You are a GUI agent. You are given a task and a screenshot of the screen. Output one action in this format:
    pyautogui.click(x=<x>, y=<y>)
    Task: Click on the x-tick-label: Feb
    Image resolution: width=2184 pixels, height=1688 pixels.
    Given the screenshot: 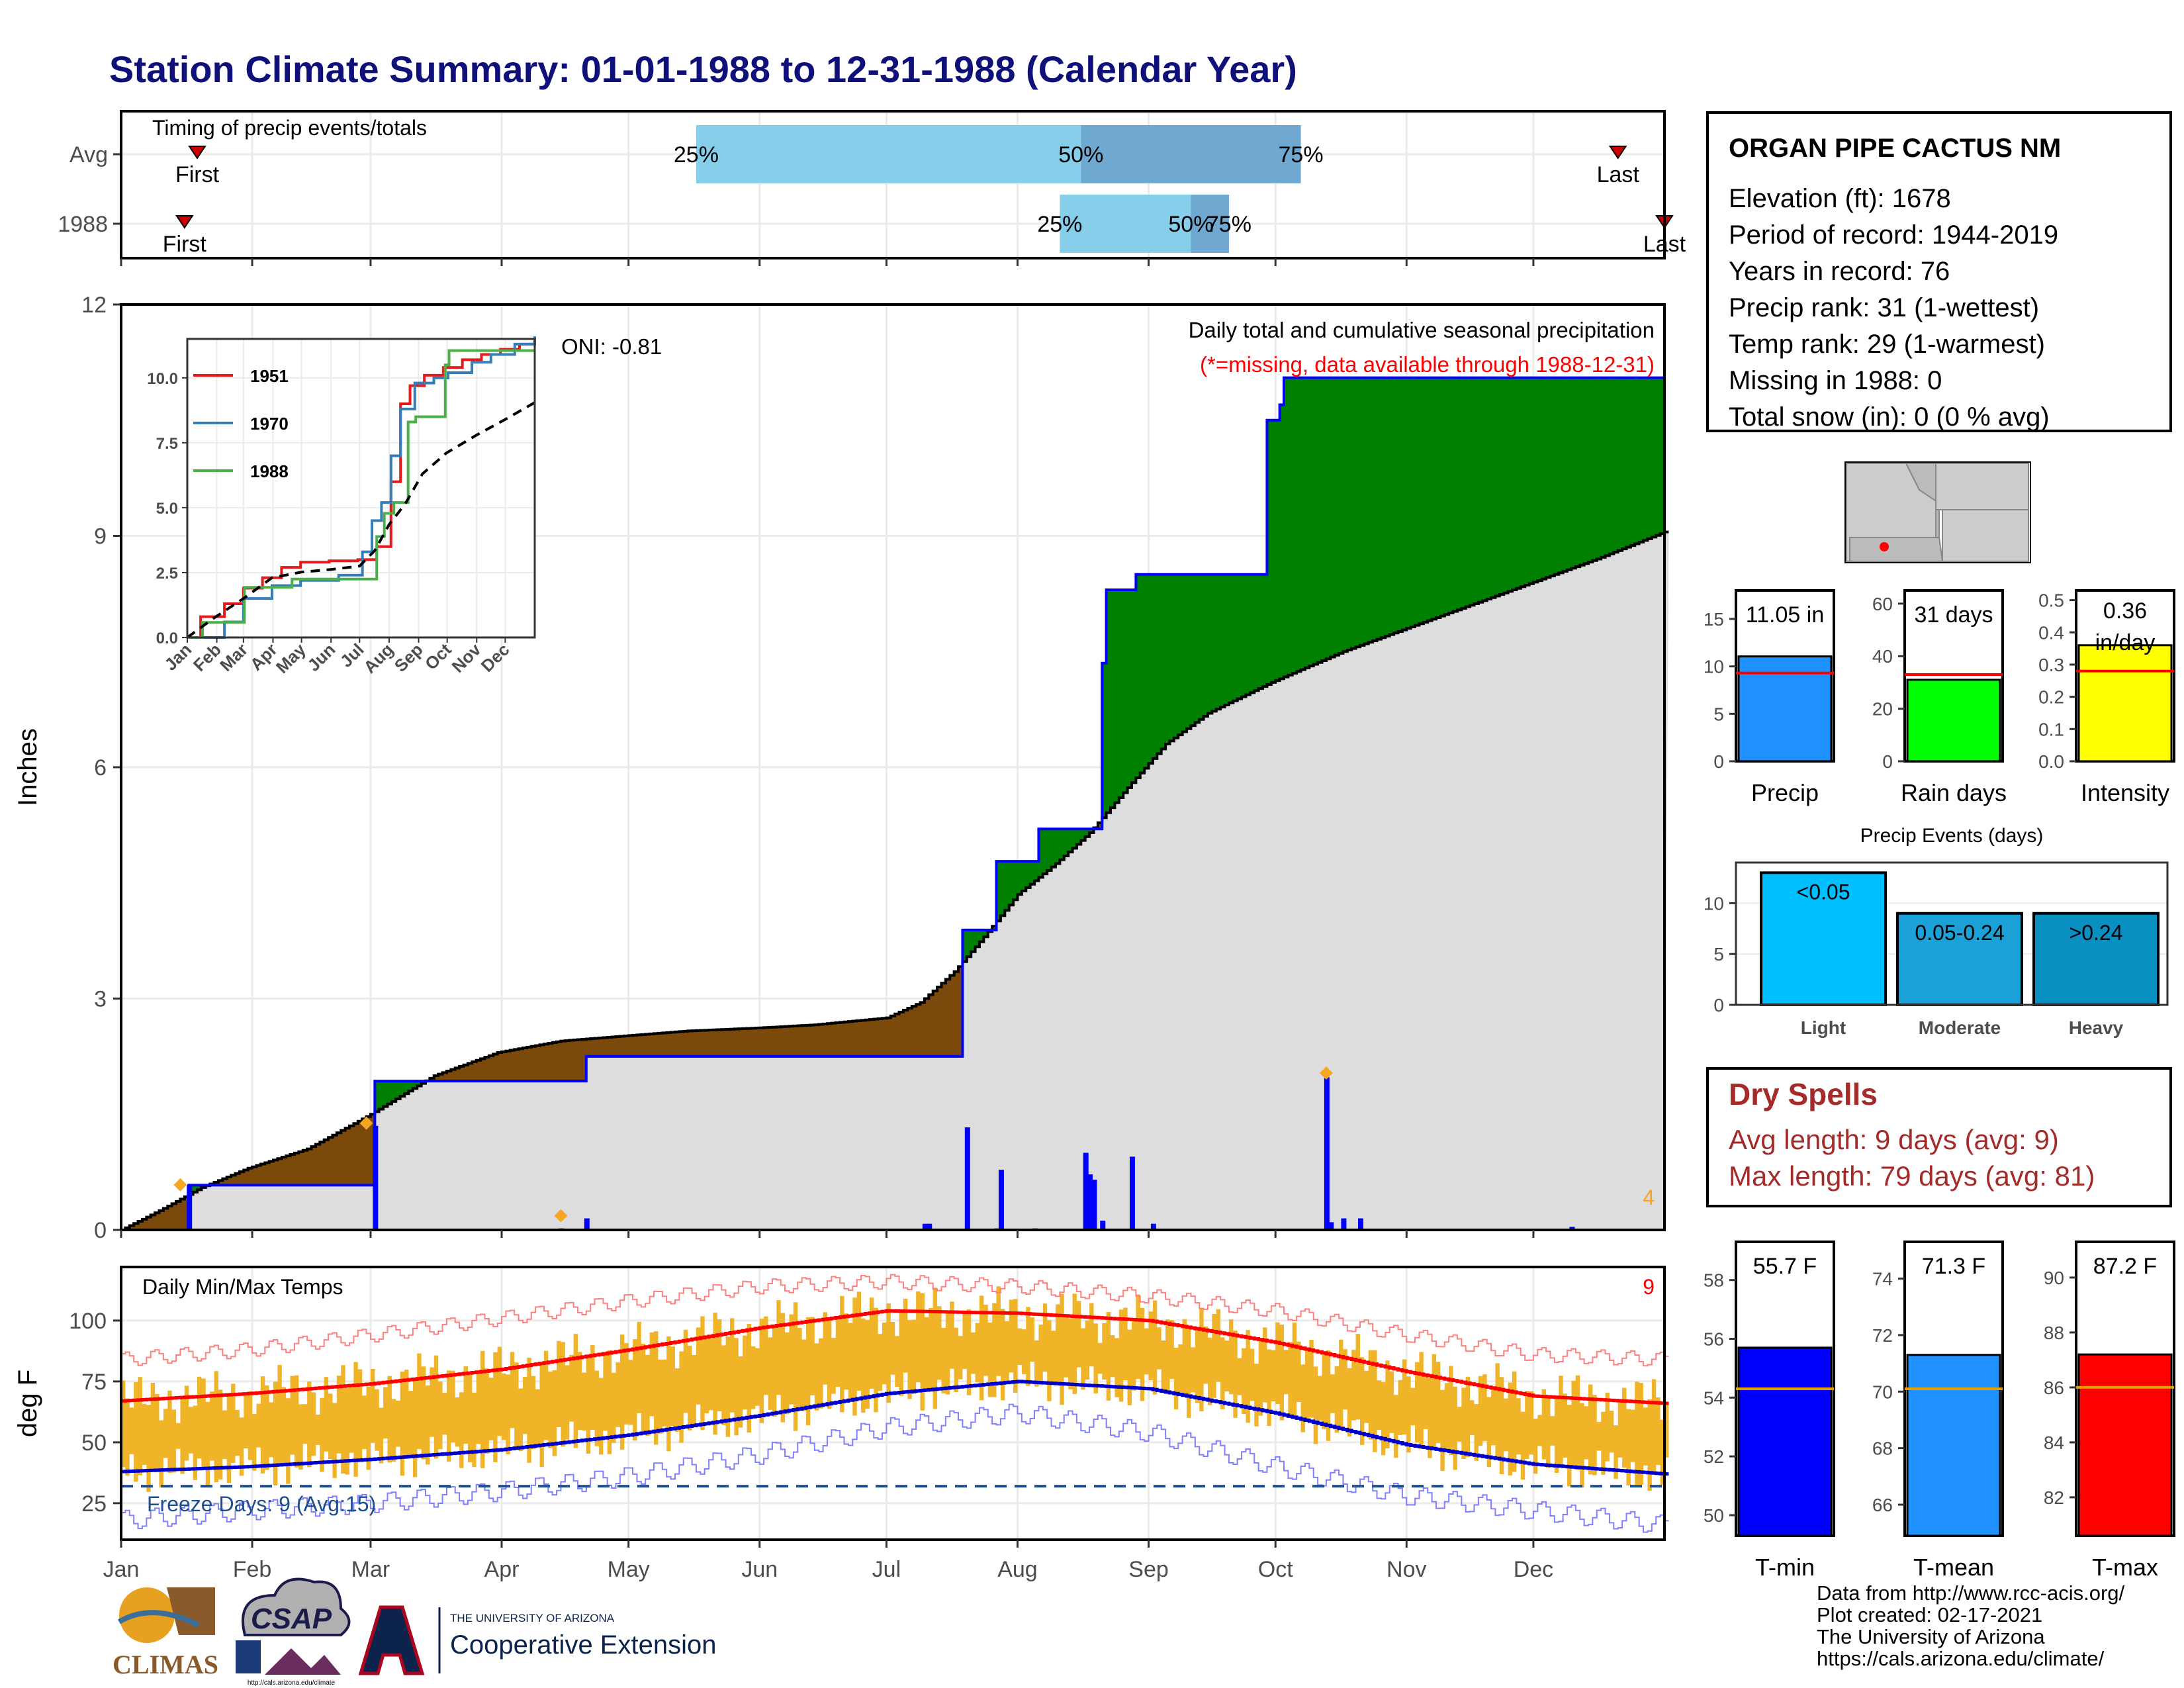 What is the action you would take?
    pyautogui.click(x=252, y=1569)
    